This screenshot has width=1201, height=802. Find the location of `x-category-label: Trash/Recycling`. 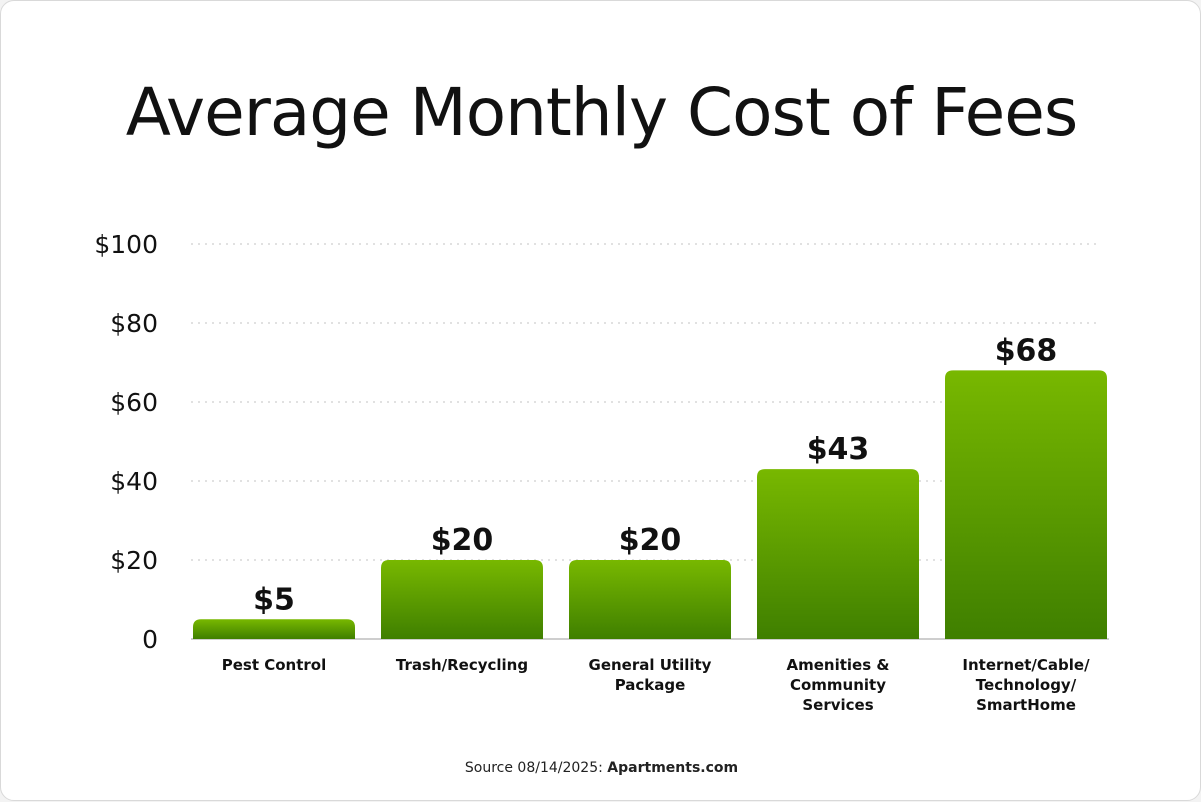

x-category-label: Trash/Recycling is located at coordinates (462, 665).